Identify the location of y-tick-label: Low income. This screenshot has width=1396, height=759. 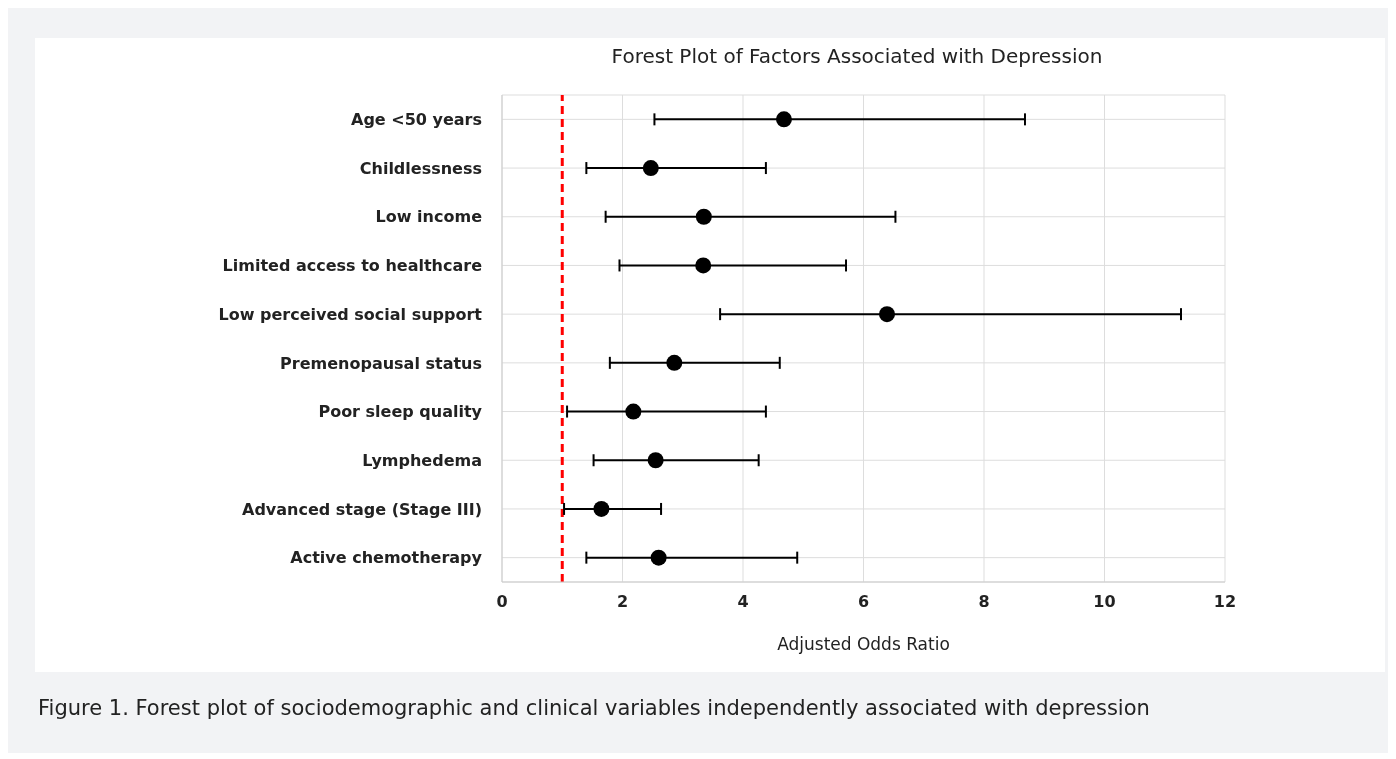
(429, 217).